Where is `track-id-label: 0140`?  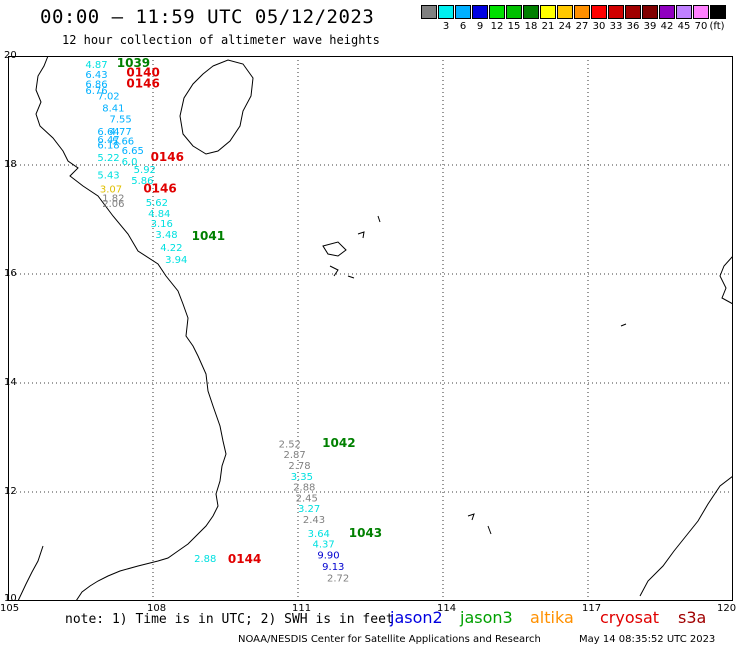 track-id-label: 0140 is located at coordinates (142, 73).